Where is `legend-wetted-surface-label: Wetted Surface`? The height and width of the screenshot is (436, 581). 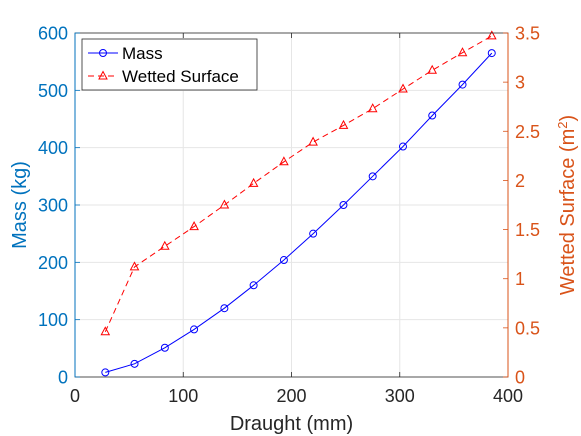
legend-wetted-surface-label: Wetted Surface is located at coordinates (180, 76).